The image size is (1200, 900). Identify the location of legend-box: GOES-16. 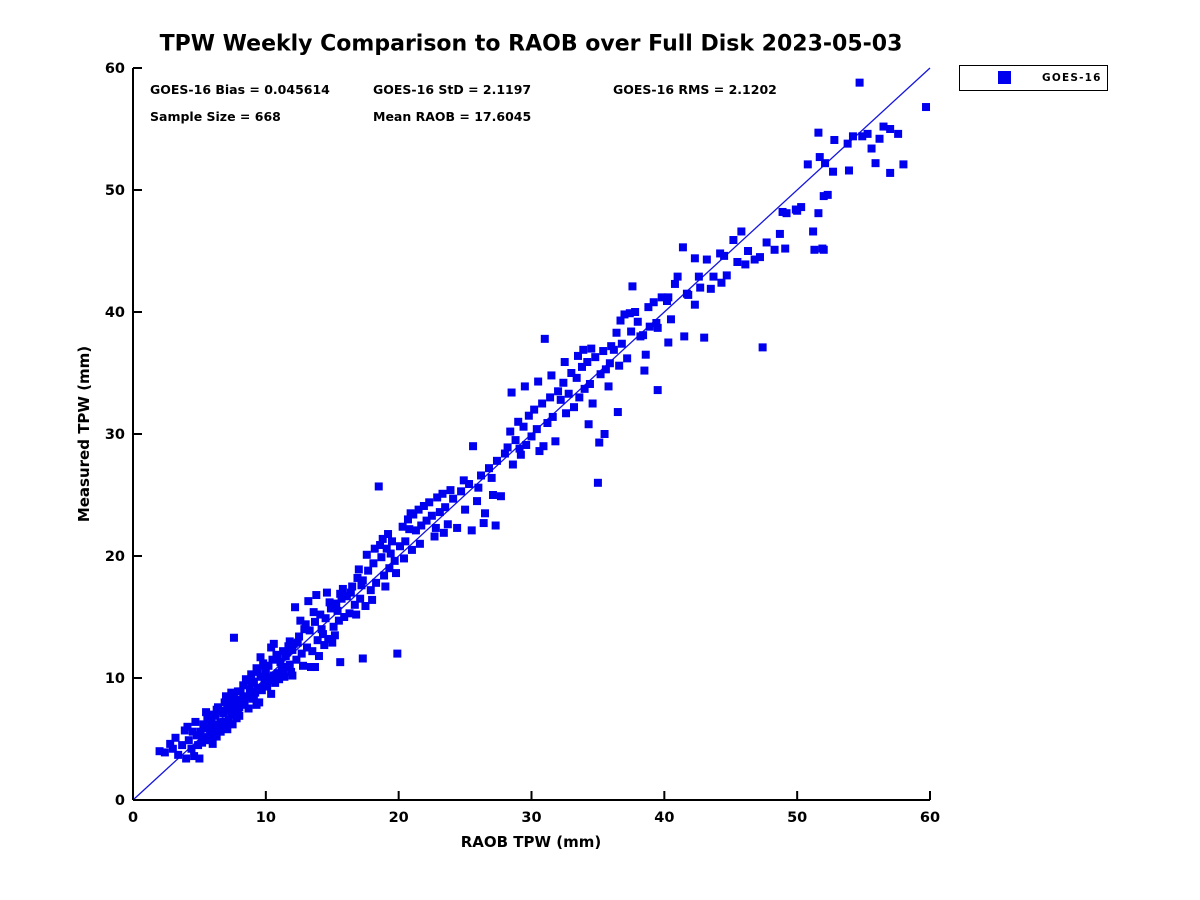
(1033, 78).